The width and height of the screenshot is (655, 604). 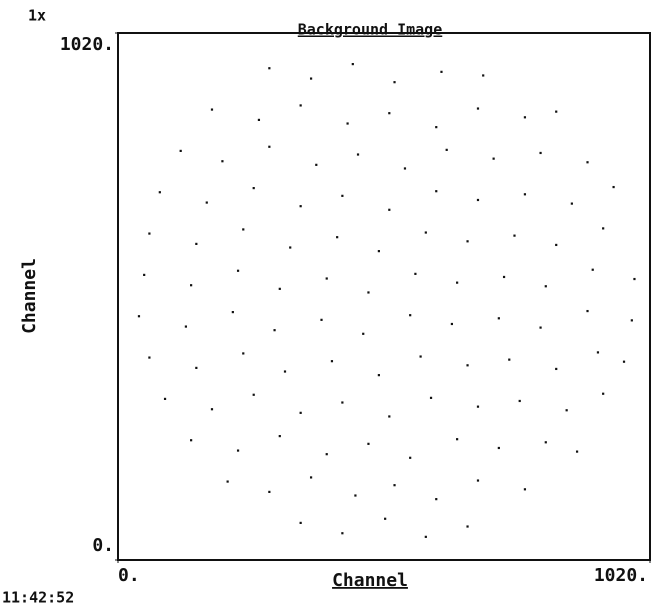 I want to click on y-tick-label: 1020., so click(x=87, y=44).